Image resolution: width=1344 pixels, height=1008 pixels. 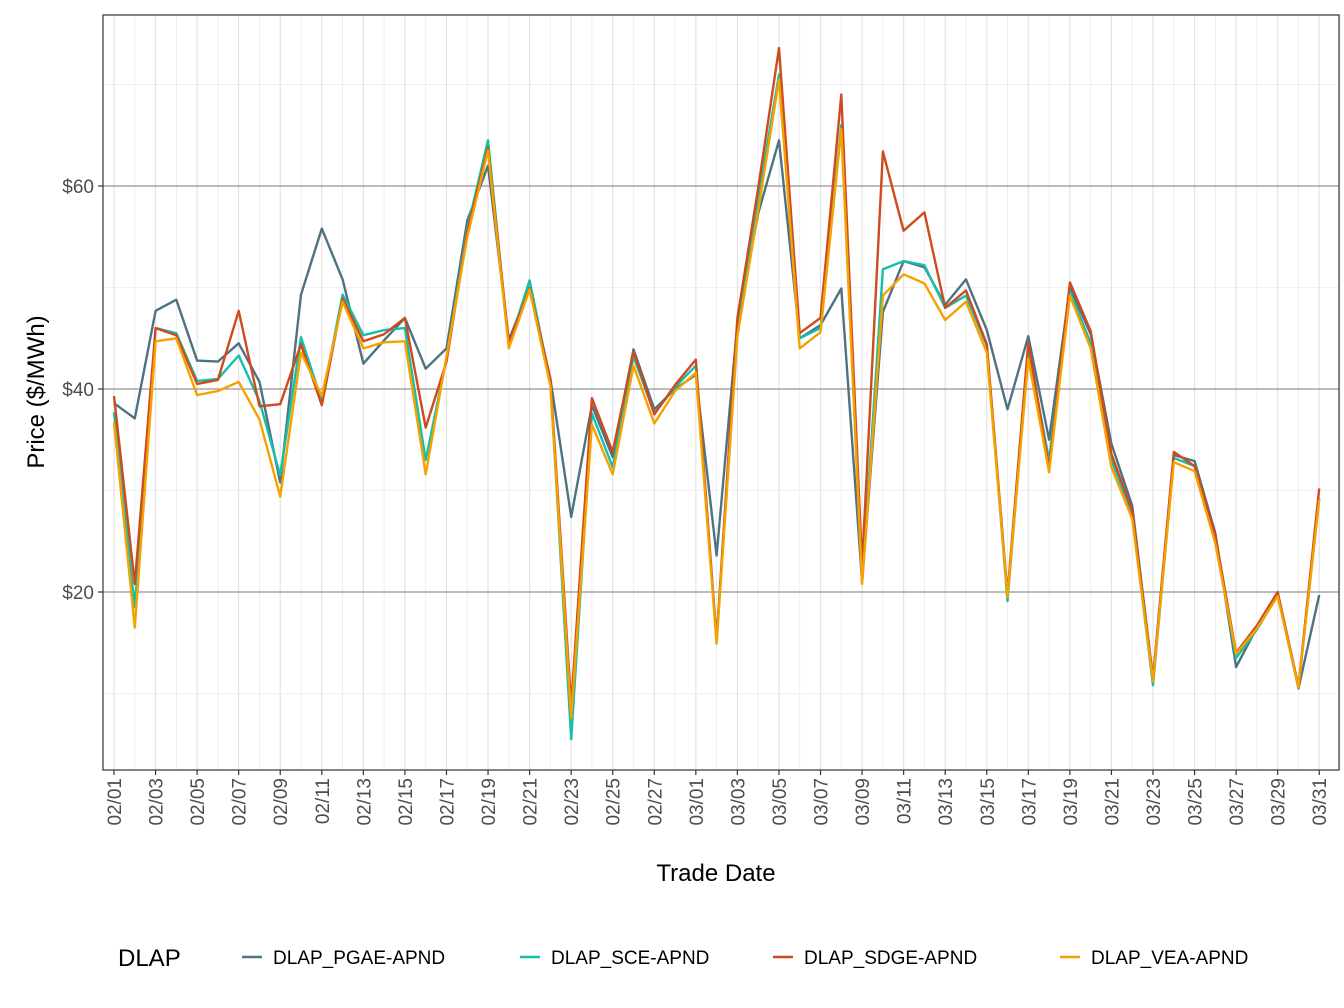 What do you see at coordinates (1029, 802) in the screenshot?
I see `x-tick-label: 03/17` at bounding box center [1029, 802].